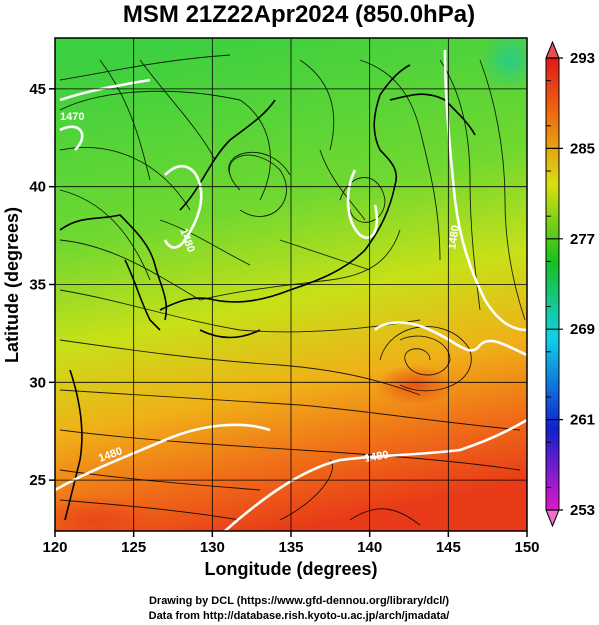 This screenshot has height=625, width=599. Describe the element at coordinates (299, 14) in the screenshot. I see `chart-title: MSM 21Z22Apr2024 (850.0hPa)` at that location.